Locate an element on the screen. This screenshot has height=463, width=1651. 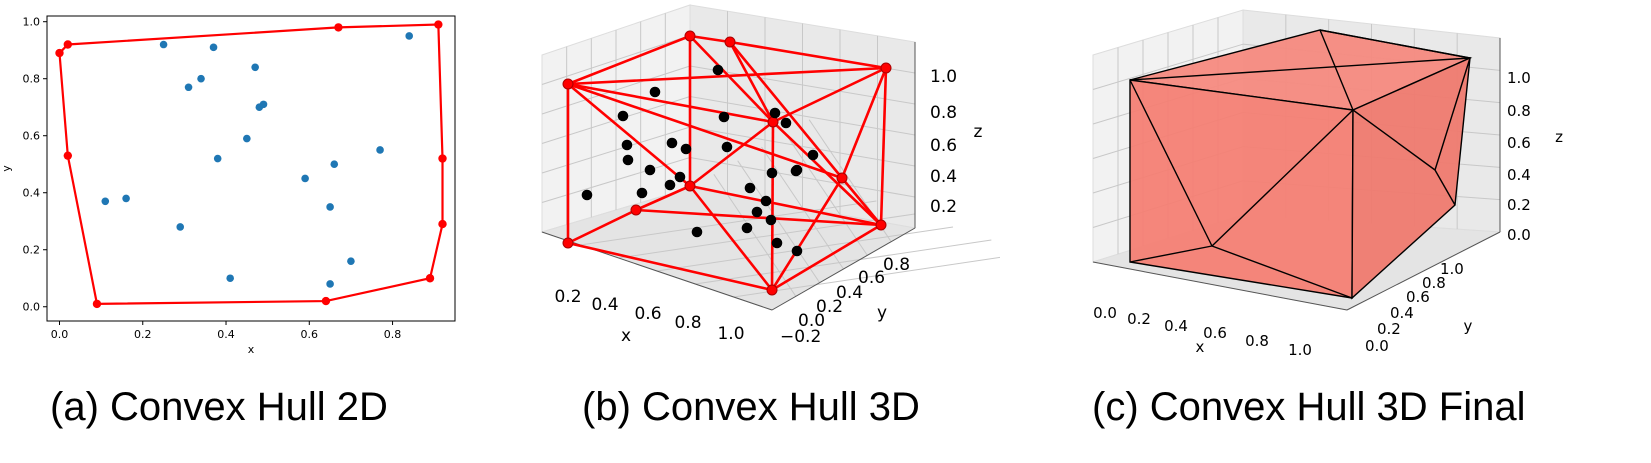
x-axis-label: x is located at coordinates (251, 349).